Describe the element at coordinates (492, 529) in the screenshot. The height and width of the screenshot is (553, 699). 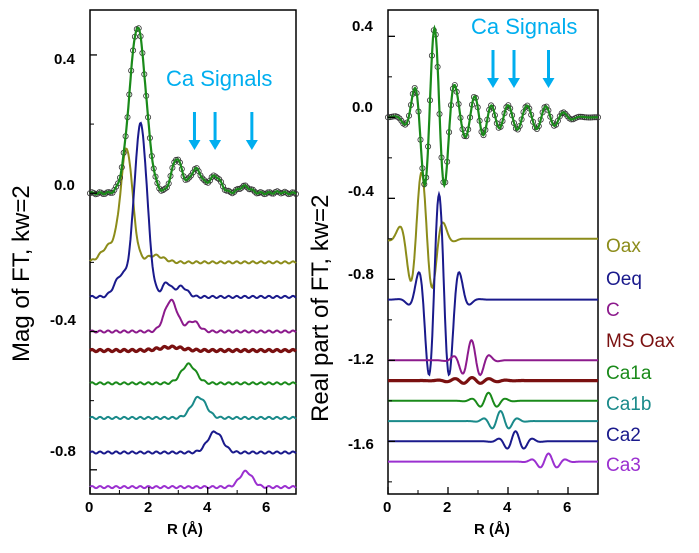
I see `right-x-axis-title: R (Å)` at that location.